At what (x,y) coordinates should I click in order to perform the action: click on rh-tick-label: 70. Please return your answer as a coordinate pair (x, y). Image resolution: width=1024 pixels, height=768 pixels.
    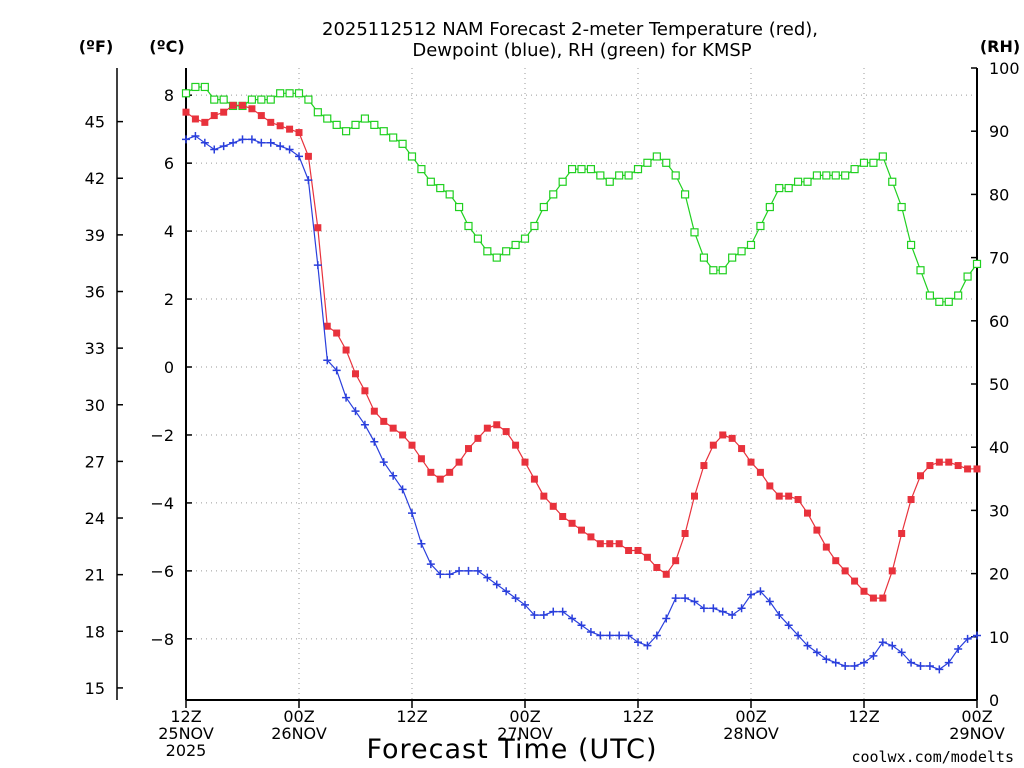
    Looking at the image, I should click on (999, 258).